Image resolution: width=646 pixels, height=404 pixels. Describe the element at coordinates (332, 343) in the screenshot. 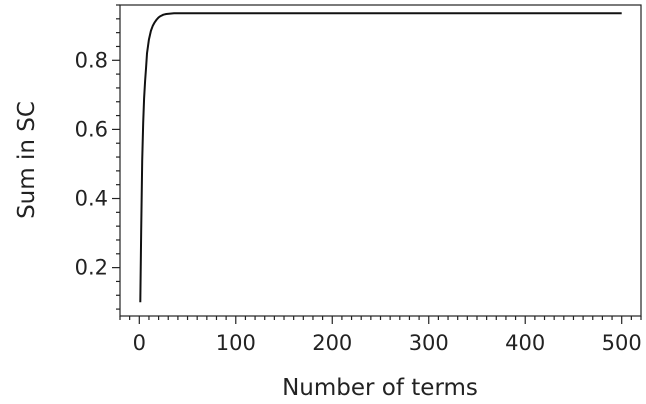

I see `x-tick-label: 200` at that location.